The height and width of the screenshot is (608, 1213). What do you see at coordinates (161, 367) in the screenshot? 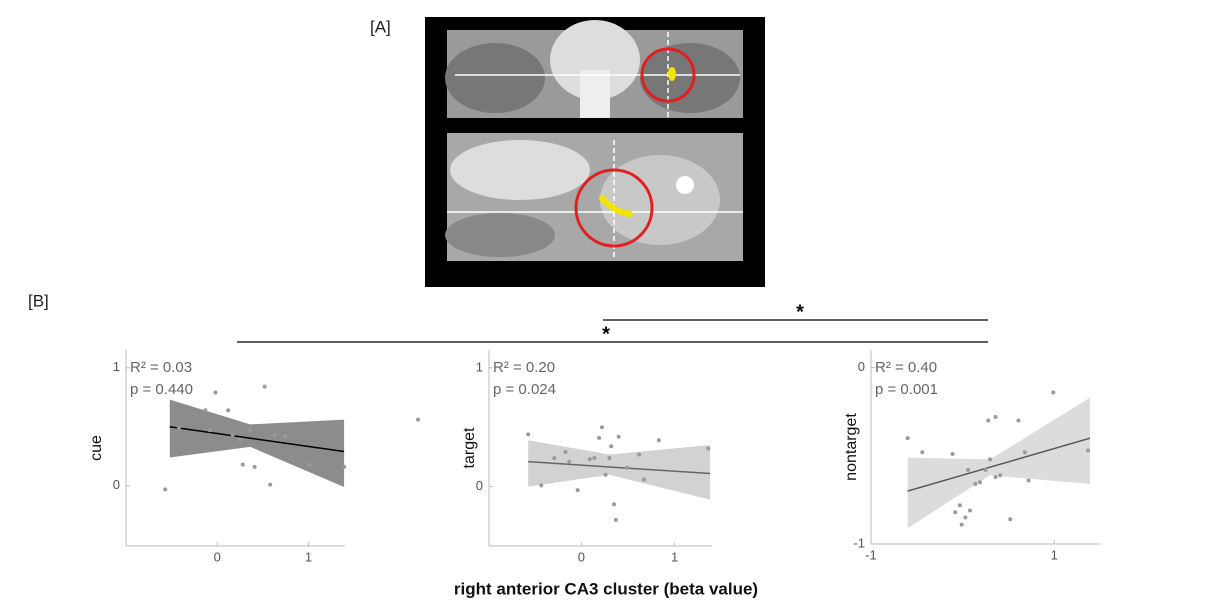
I see `stat-annotation: R² = 0.03` at bounding box center [161, 367].